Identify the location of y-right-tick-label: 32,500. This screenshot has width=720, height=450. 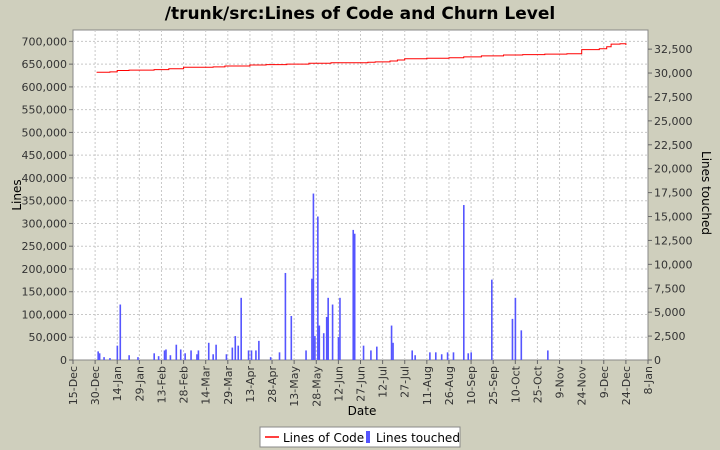
(673, 49).